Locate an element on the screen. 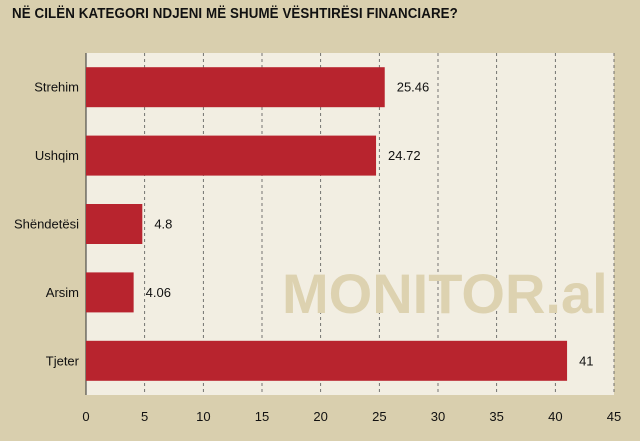  category-label: Strehim is located at coordinates (56, 87).